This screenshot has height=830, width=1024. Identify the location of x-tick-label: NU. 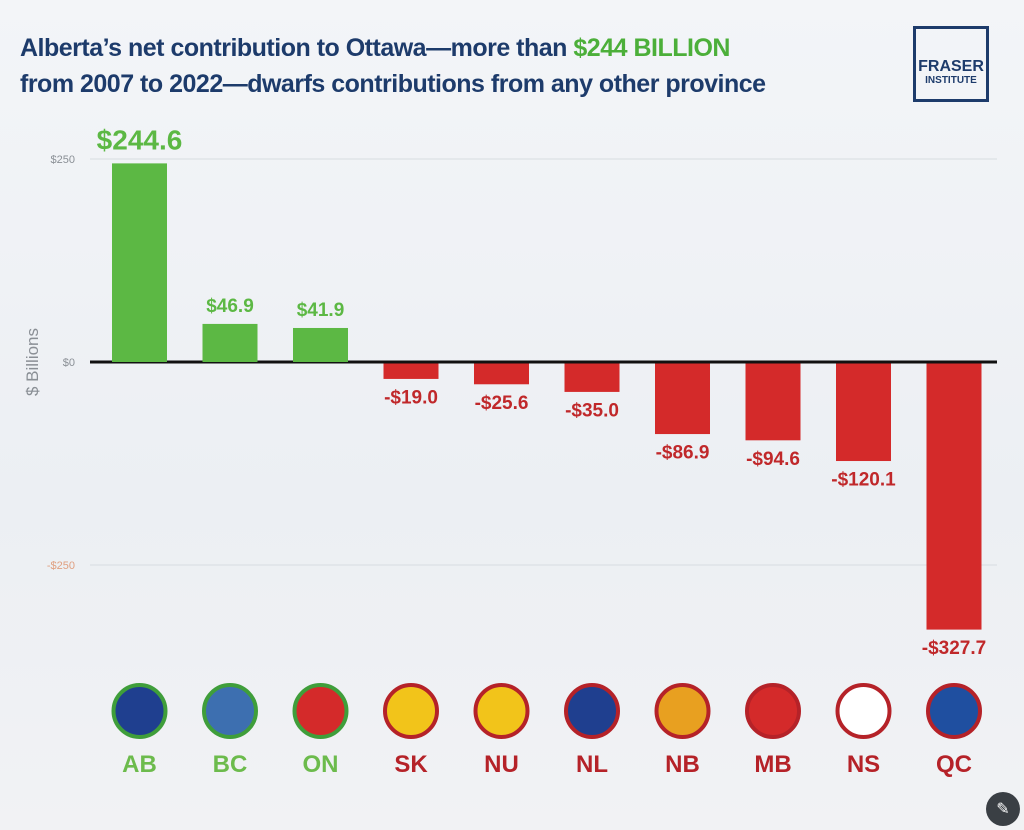
(501, 764).